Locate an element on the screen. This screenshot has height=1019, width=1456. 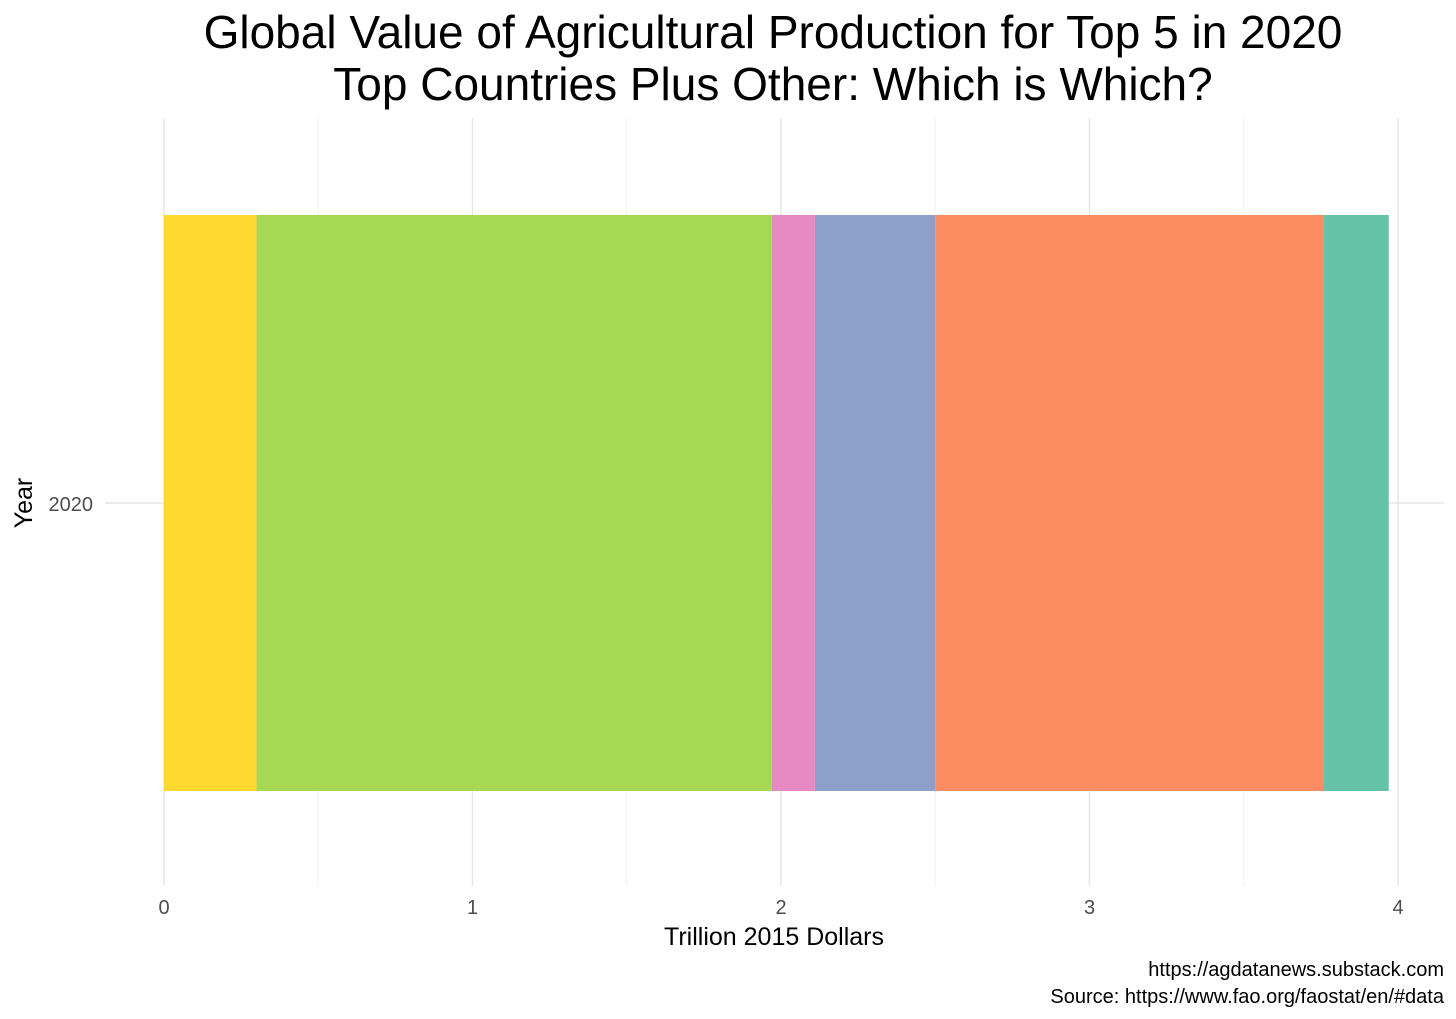
x-axis-title: Trillion 2015 Dollars is located at coordinates (774, 937).